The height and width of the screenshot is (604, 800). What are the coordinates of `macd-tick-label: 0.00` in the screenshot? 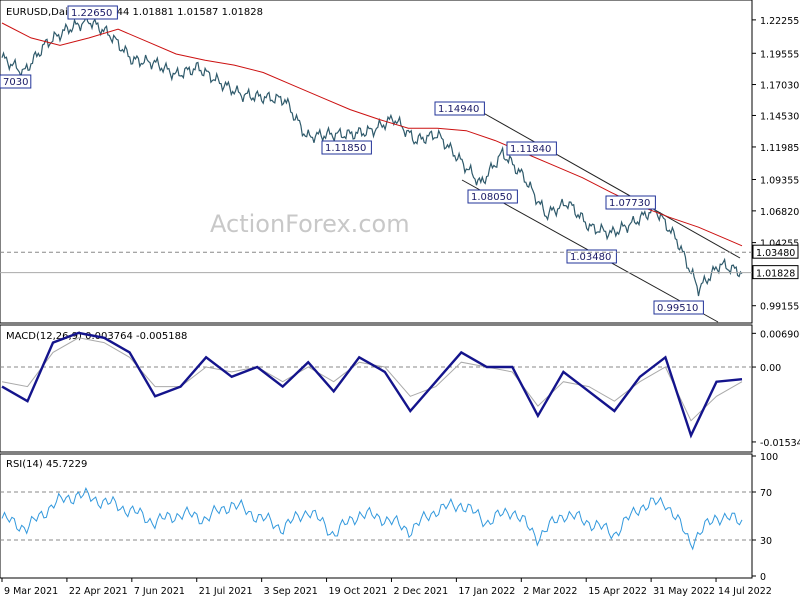 It's located at (770, 368).